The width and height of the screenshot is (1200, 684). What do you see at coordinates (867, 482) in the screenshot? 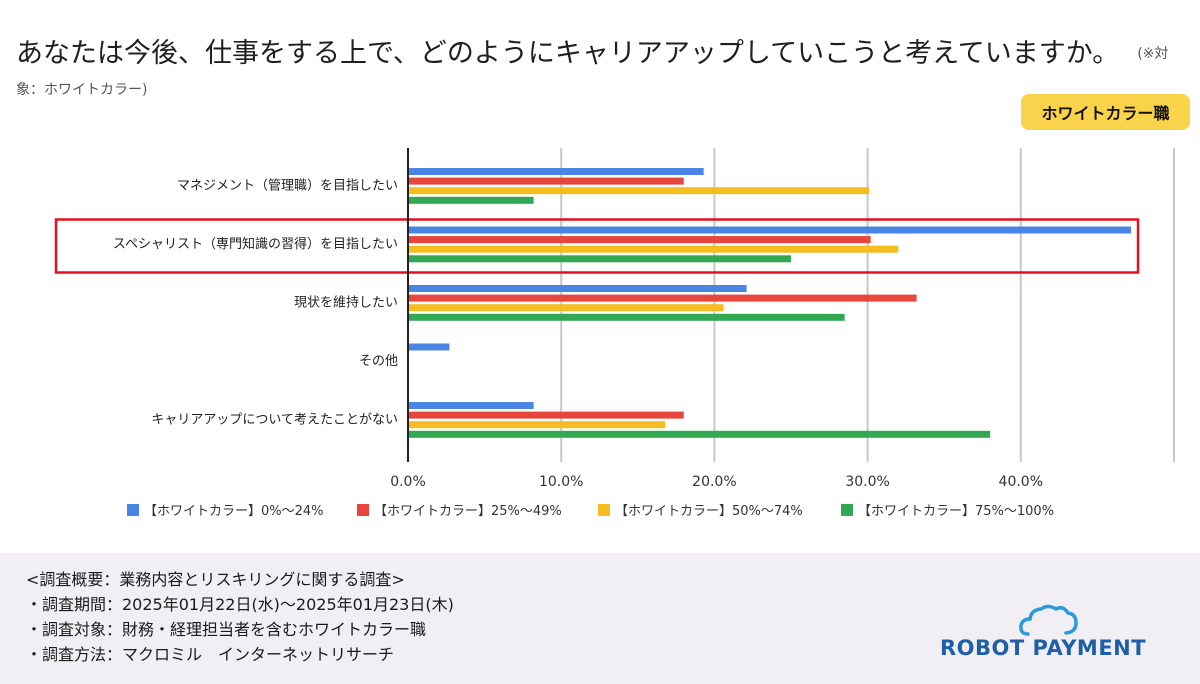
I see `tick-label: 30.0%` at bounding box center [867, 482].